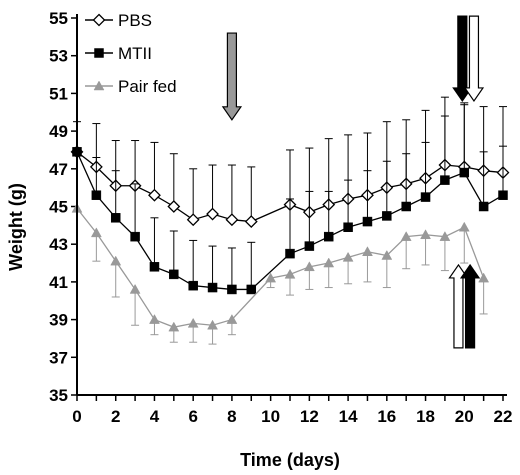  What do you see at coordinates (58, 282) in the screenshot?
I see `y-tick-label: 41` at bounding box center [58, 282].